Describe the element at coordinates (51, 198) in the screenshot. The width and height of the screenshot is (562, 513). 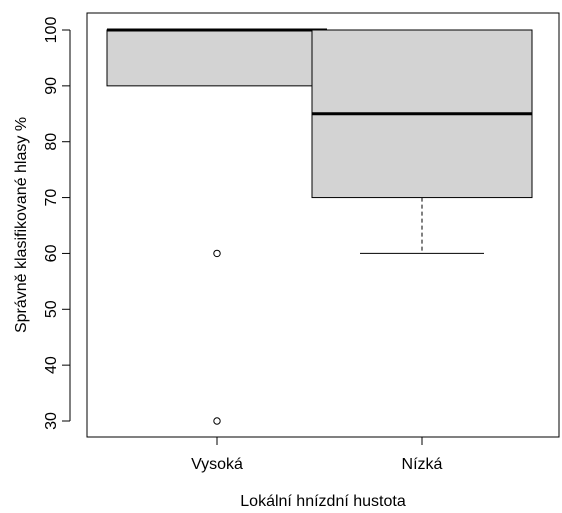
I see `y-tick-label: 70` at that location.